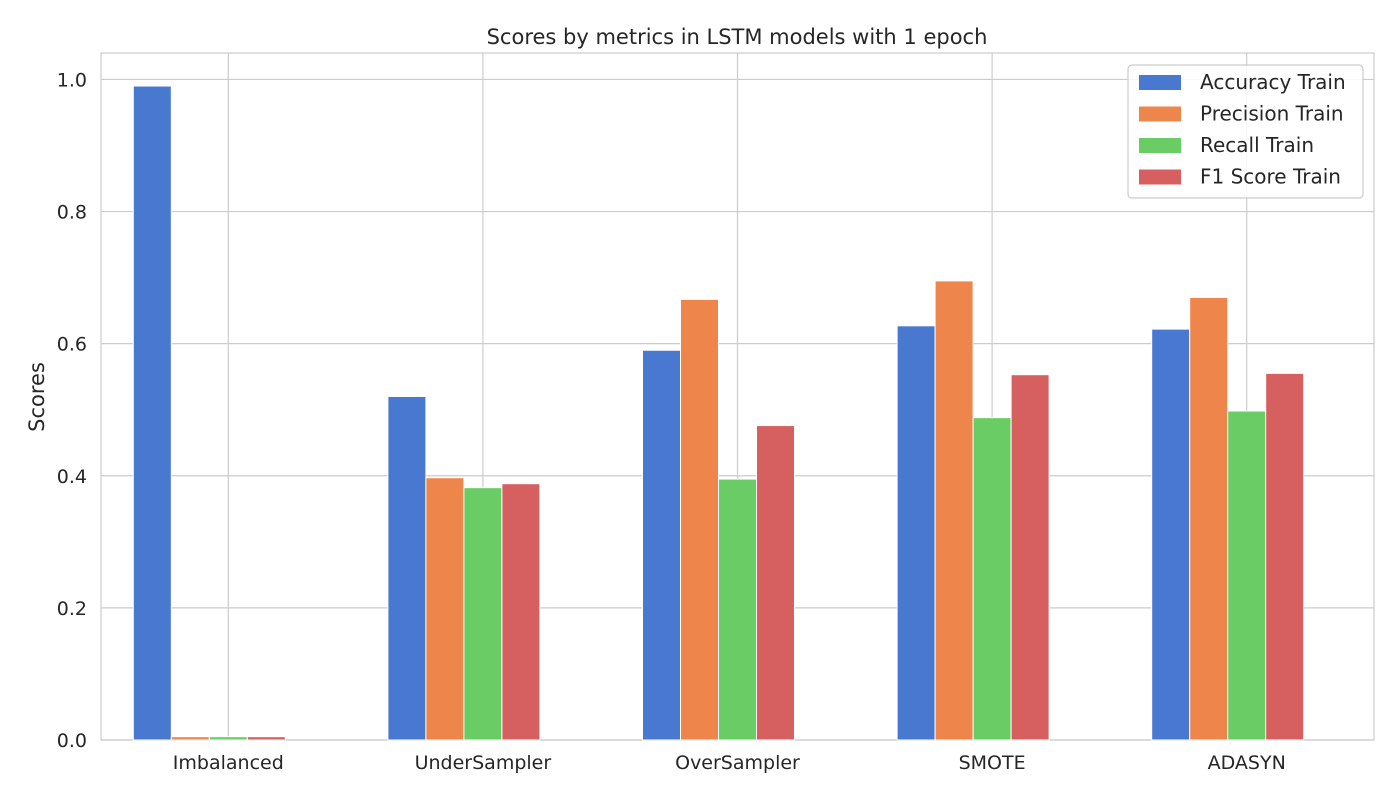 Image resolution: width=1400 pixels, height=800 pixels. I want to click on y-axis-label: Scores, so click(37, 397).